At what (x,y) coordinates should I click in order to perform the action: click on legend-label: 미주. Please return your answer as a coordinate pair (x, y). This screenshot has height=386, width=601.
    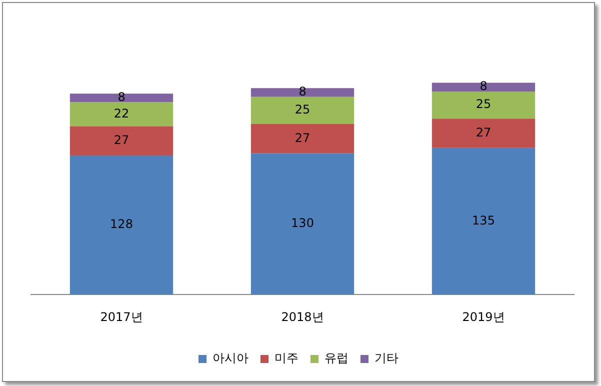
    Looking at the image, I should click on (286, 358).